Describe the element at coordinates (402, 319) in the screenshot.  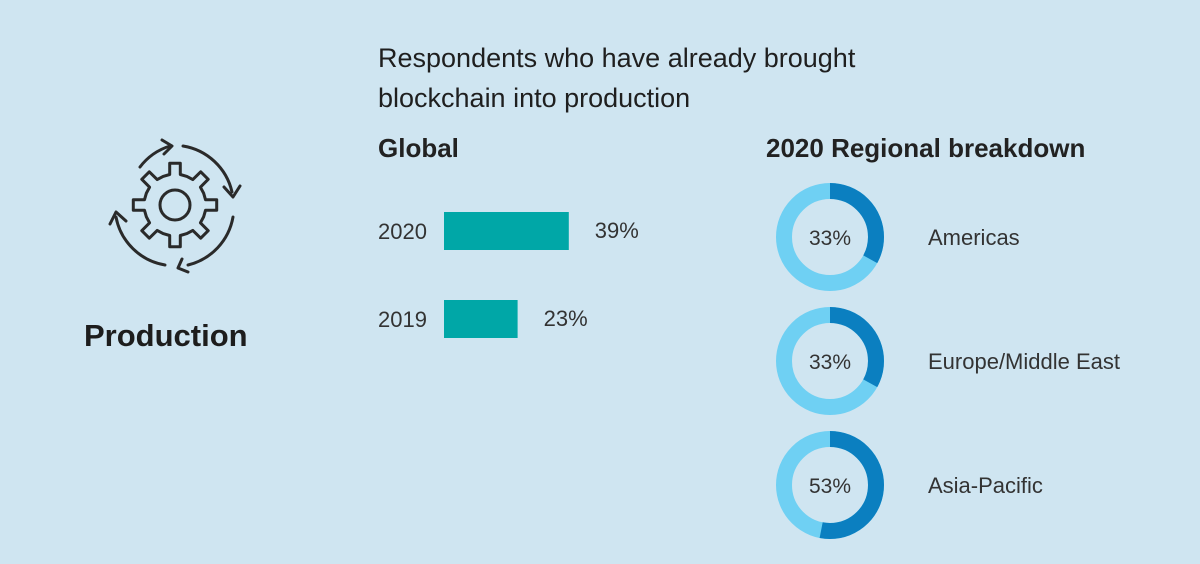
I see `bar-category-label: 2019` at that location.